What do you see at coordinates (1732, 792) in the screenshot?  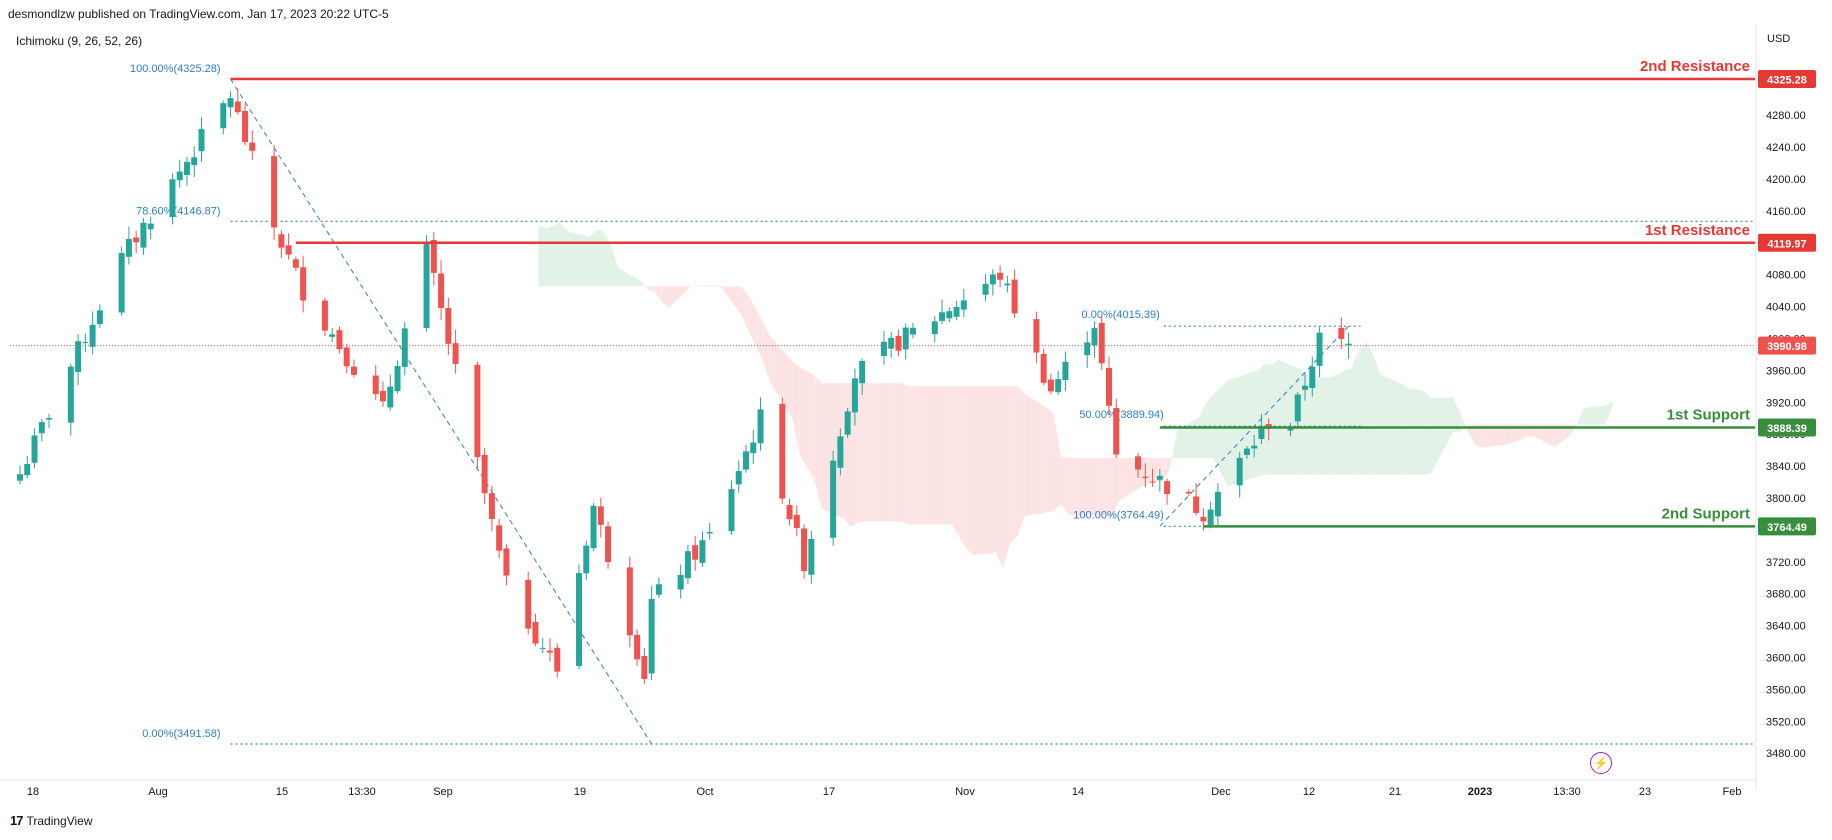 I see `time-tick-label: Feb` at bounding box center [1732, 792].